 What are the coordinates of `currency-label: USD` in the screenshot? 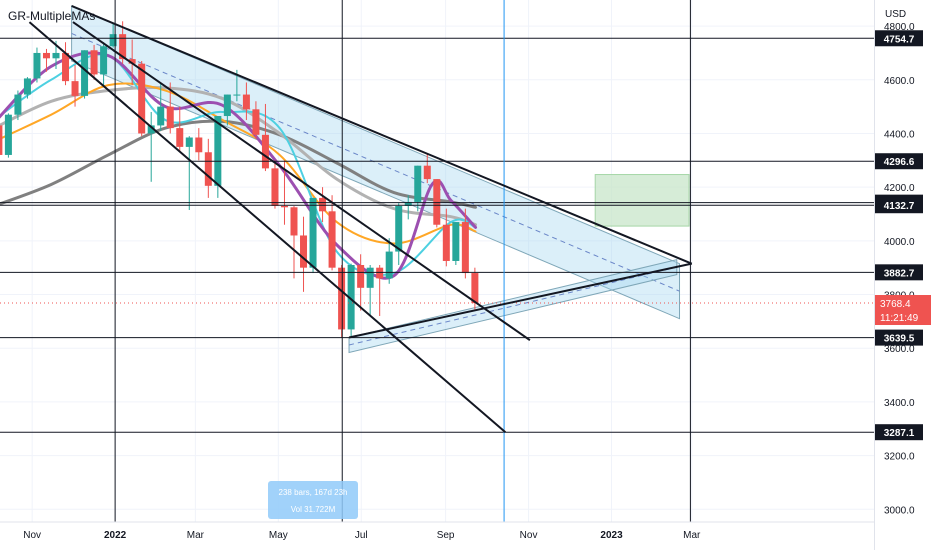 It's located at (896, 14).